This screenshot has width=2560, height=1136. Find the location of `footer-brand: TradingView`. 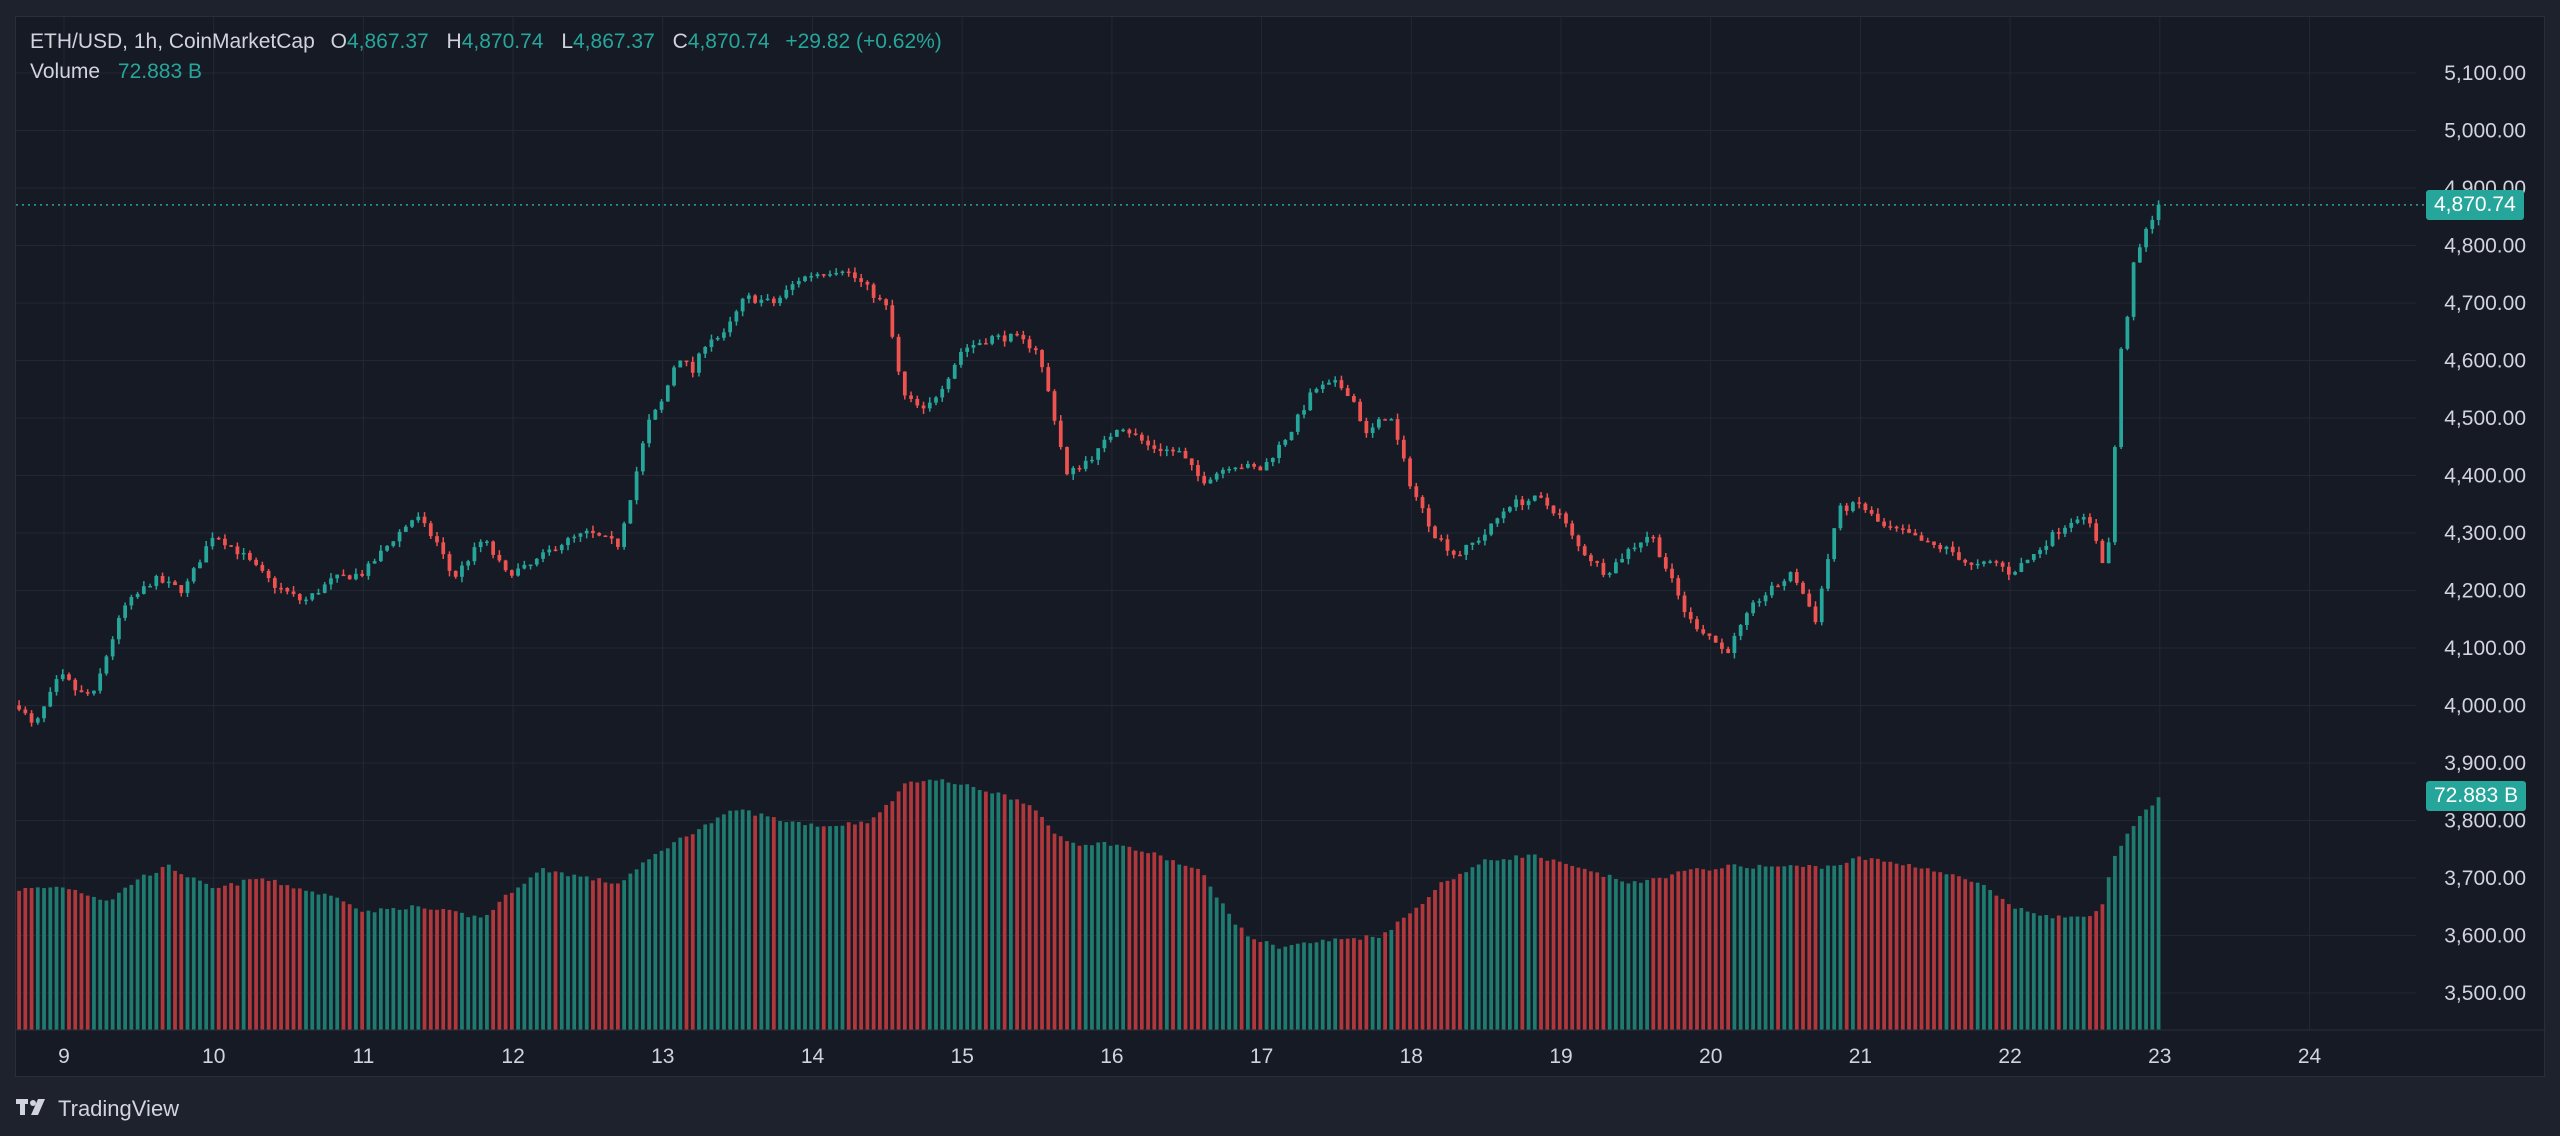

footer-brand: TradingView is located at coordinates (97, 1109).